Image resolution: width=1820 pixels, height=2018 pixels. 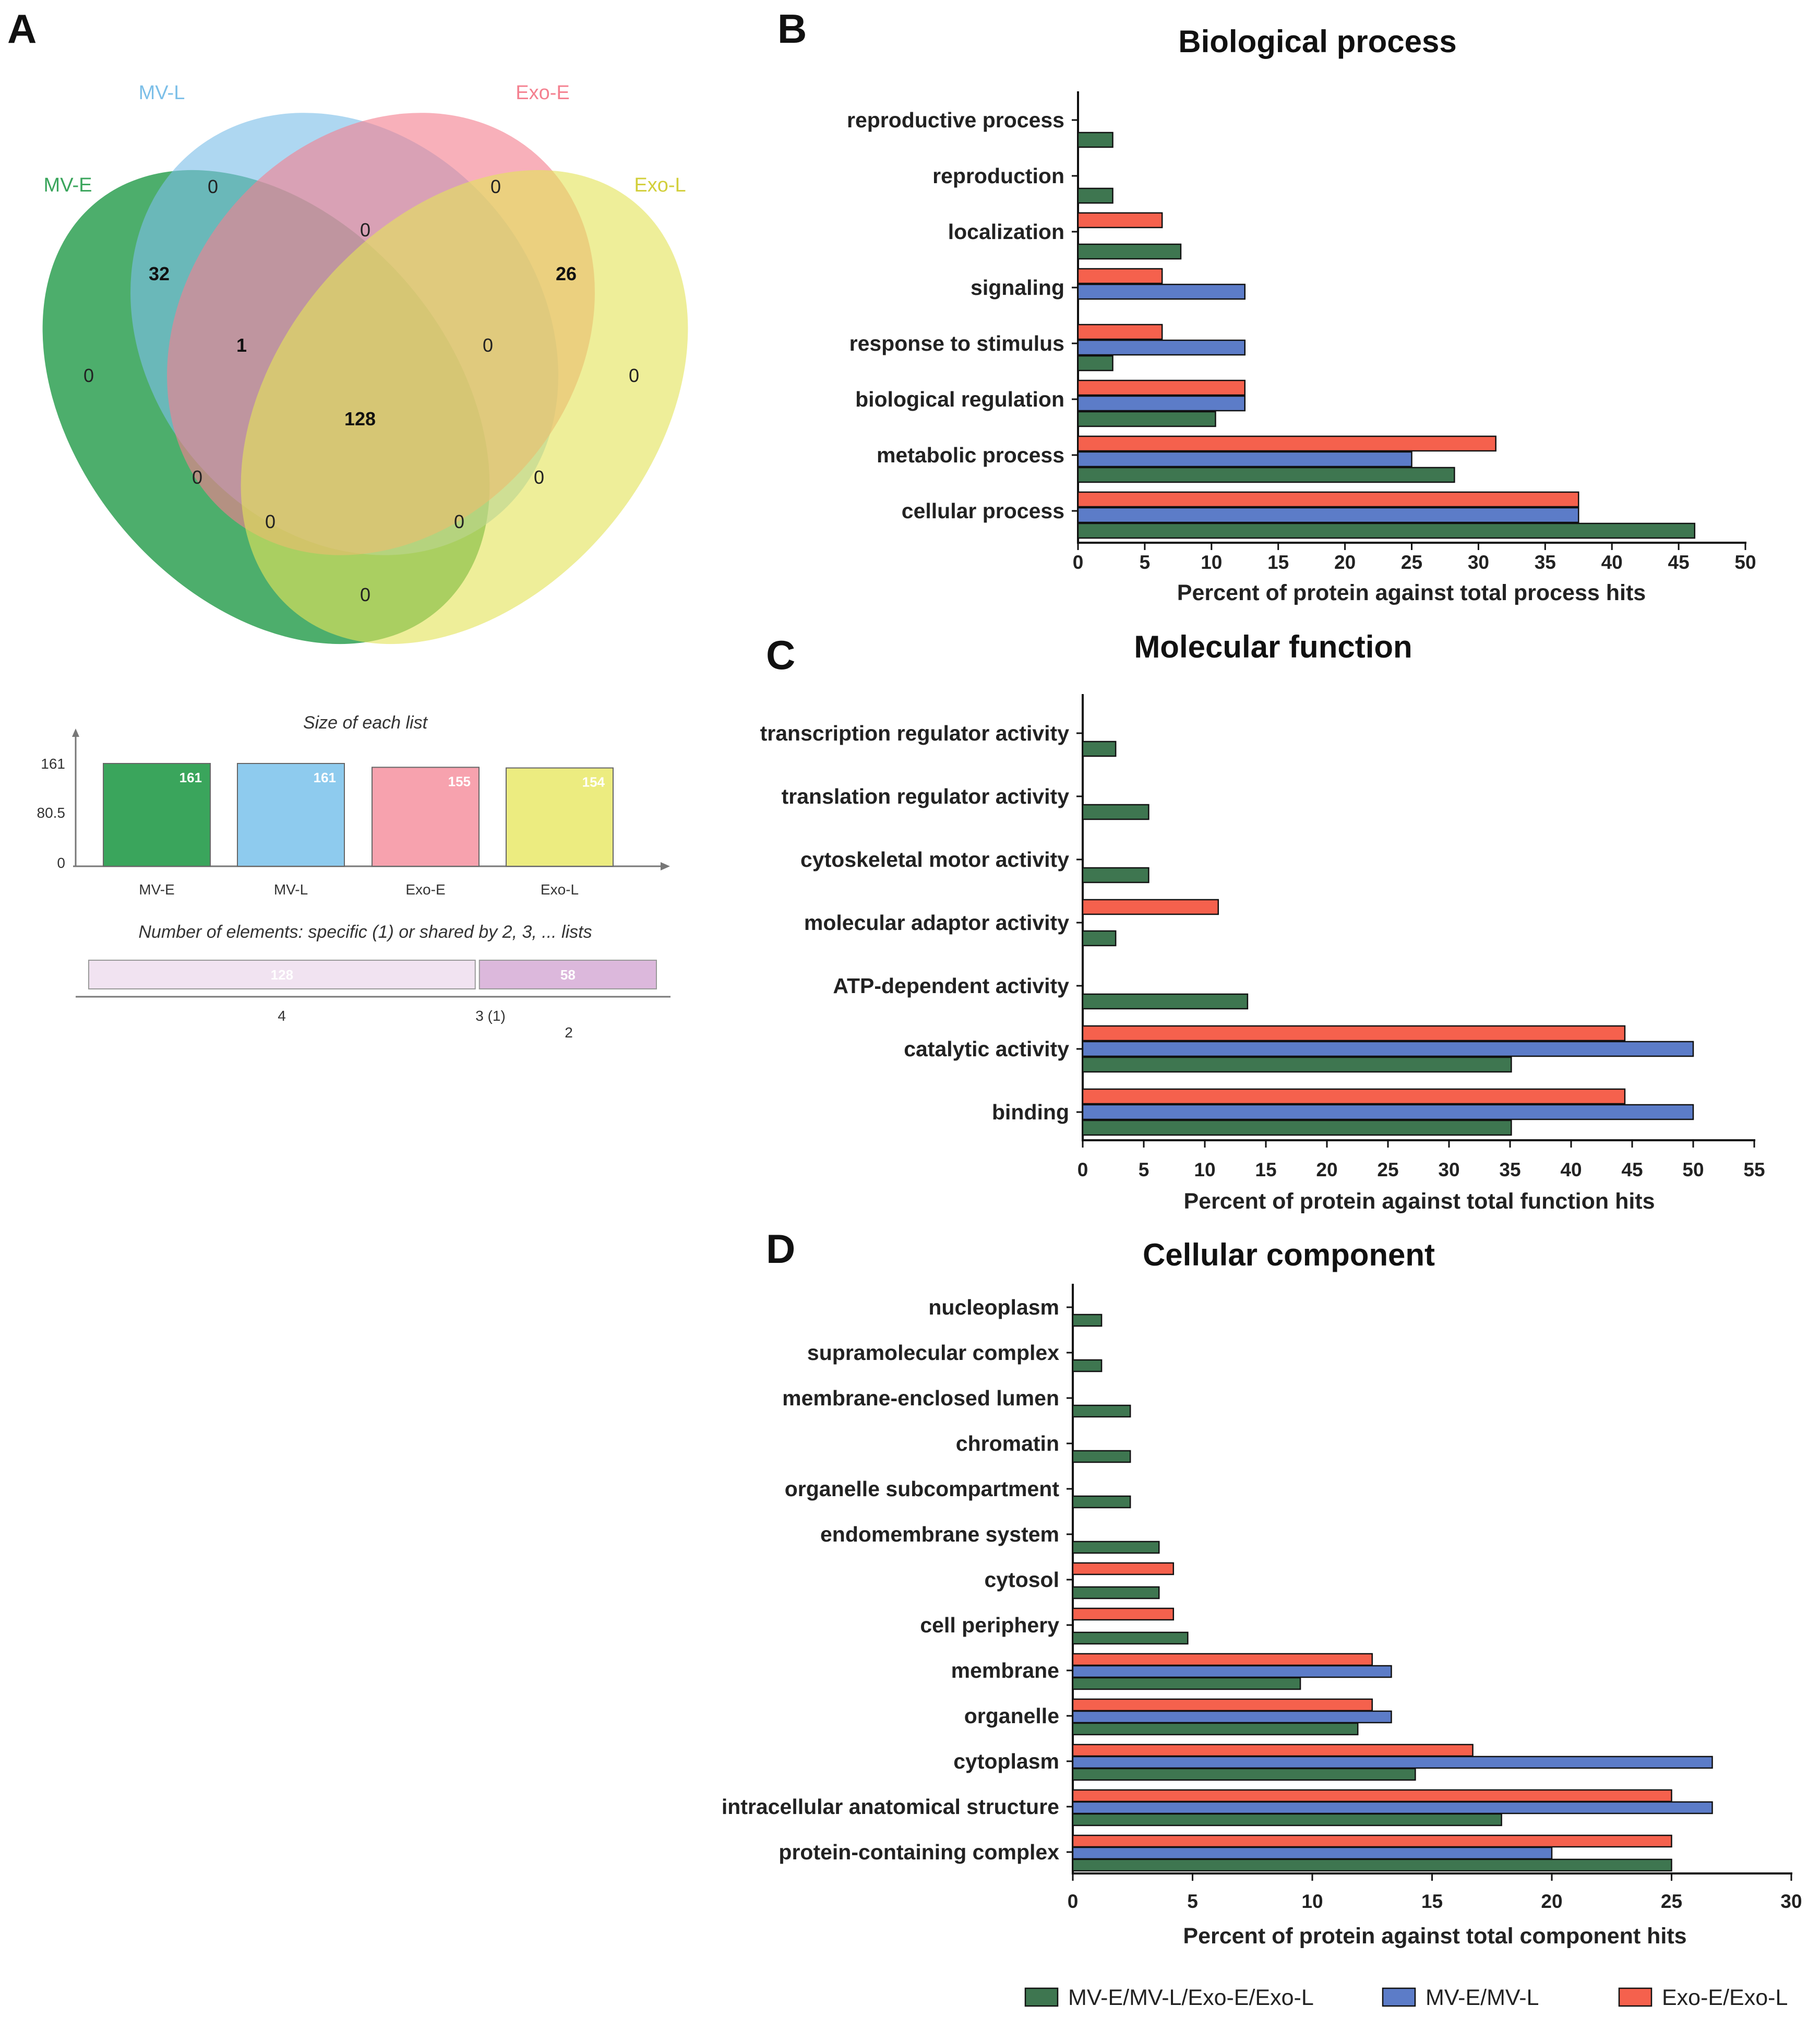 What do you see at coordinates (22, 29) in the screenshot?
I see `panel-label-a: A` at bounding box center [22, 29].